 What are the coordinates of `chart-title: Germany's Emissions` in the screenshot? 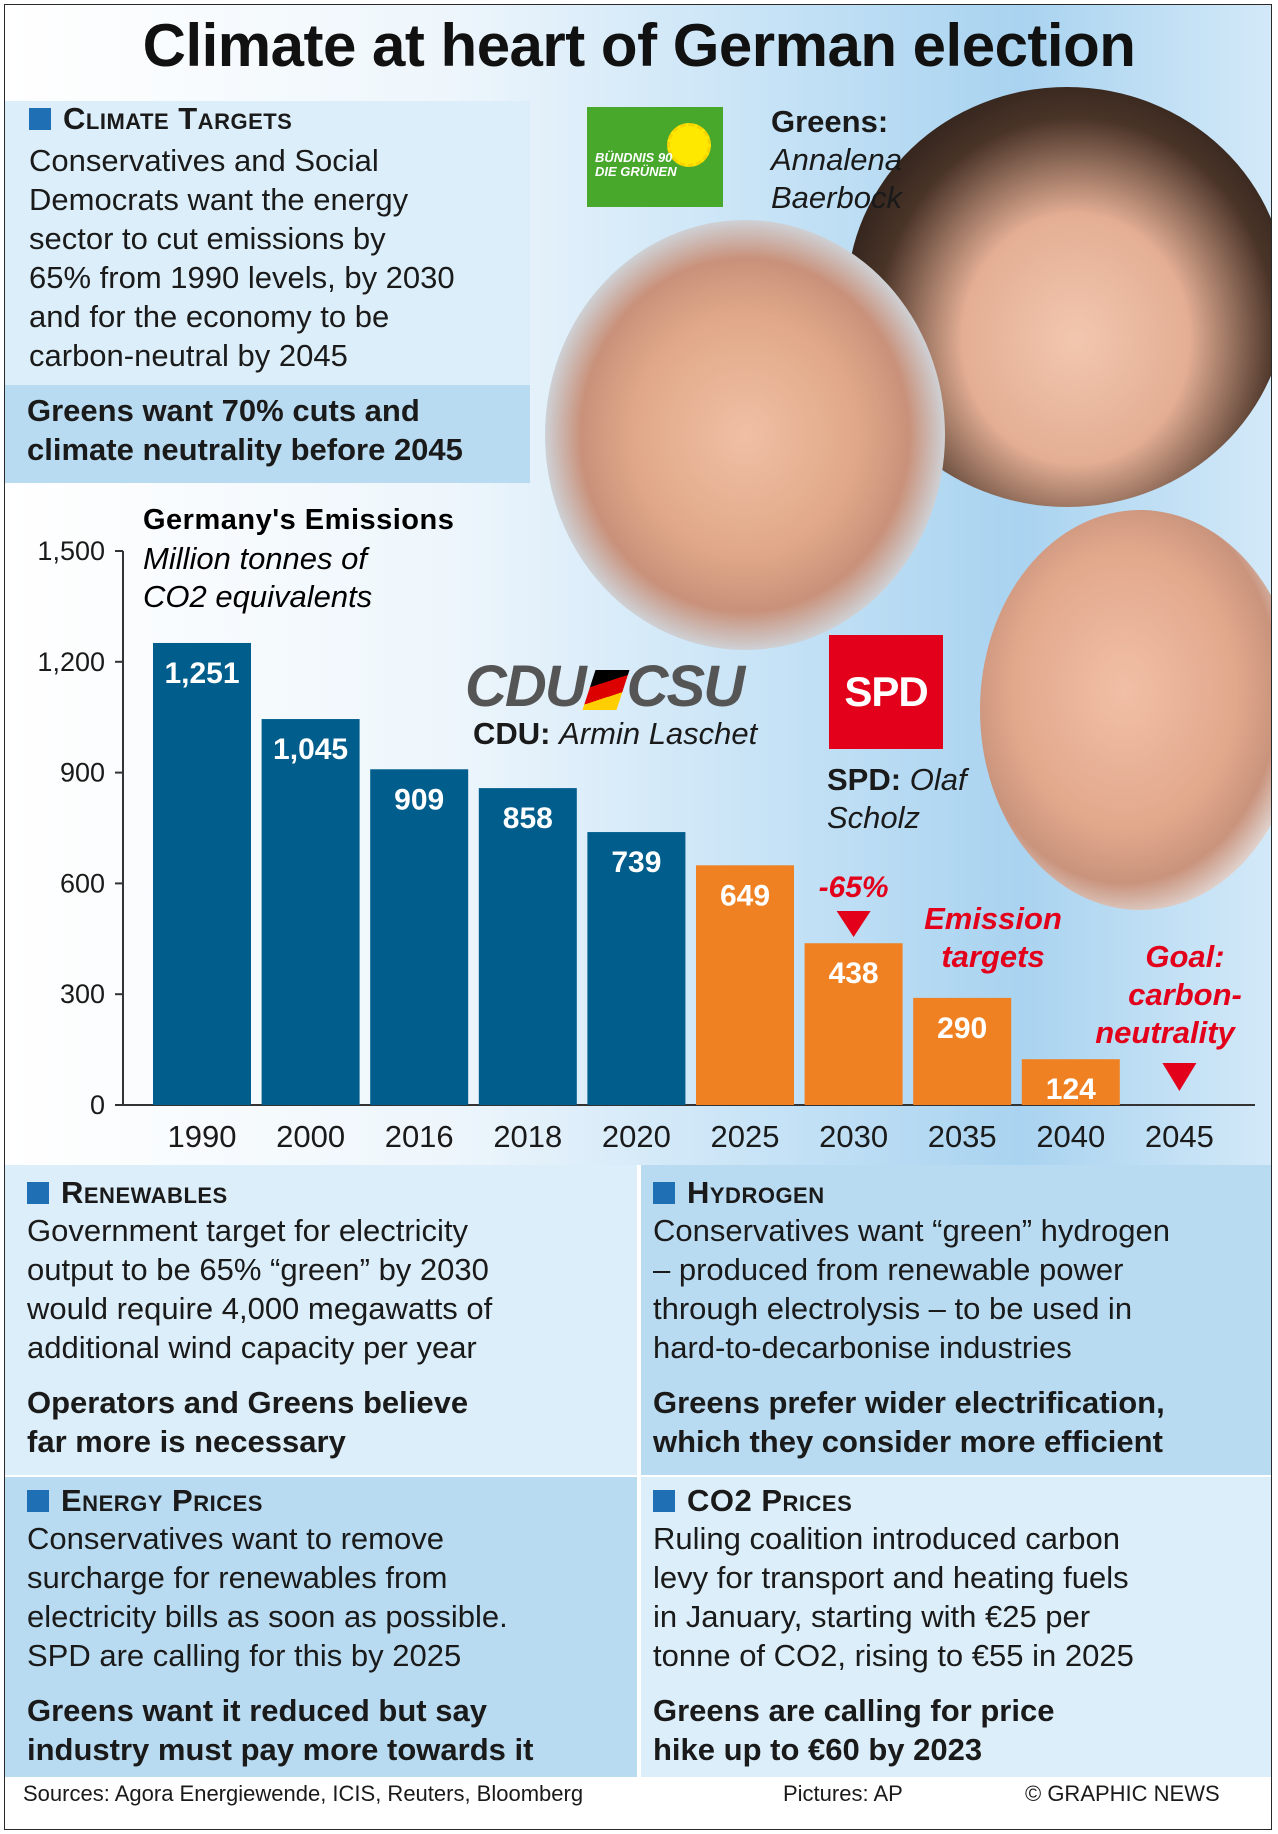 It's located at (298, 520).